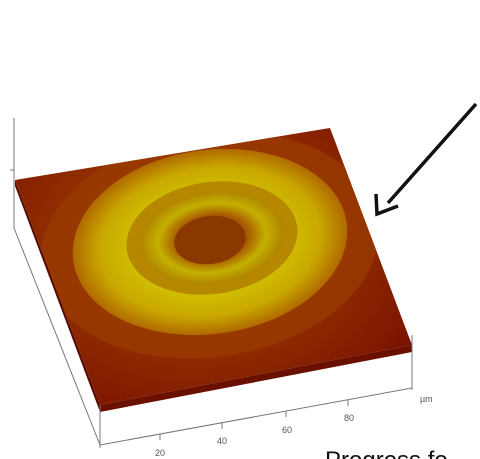 The image size is (480, 459). I want to click on caption: Progress fo, so click(386, 453).